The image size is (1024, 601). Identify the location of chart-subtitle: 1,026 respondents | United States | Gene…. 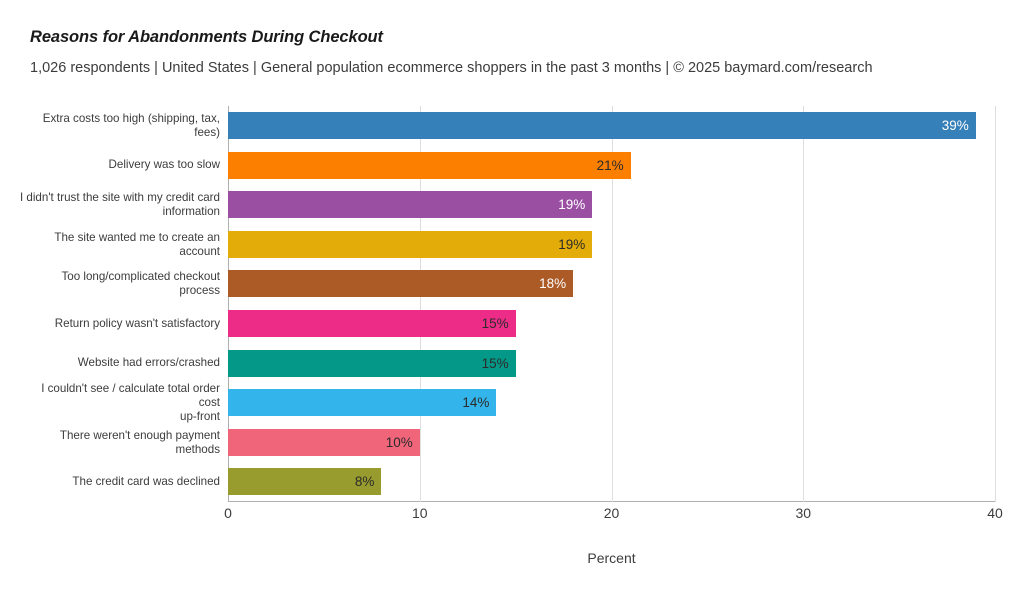
(451, 68).